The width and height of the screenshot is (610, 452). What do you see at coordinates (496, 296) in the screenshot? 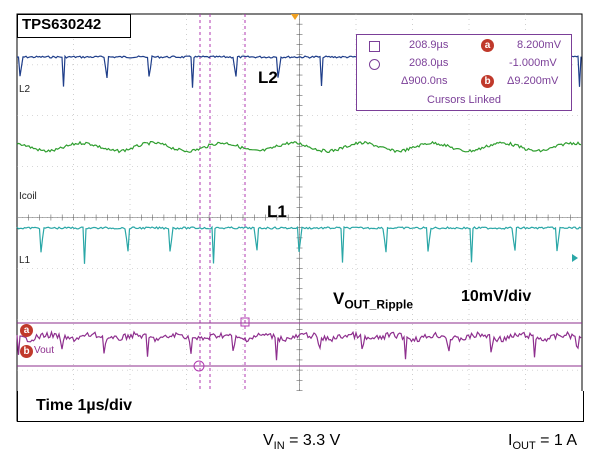
I see `ripple-scale-label: 10mV/div` at bounding box center [496, 296].